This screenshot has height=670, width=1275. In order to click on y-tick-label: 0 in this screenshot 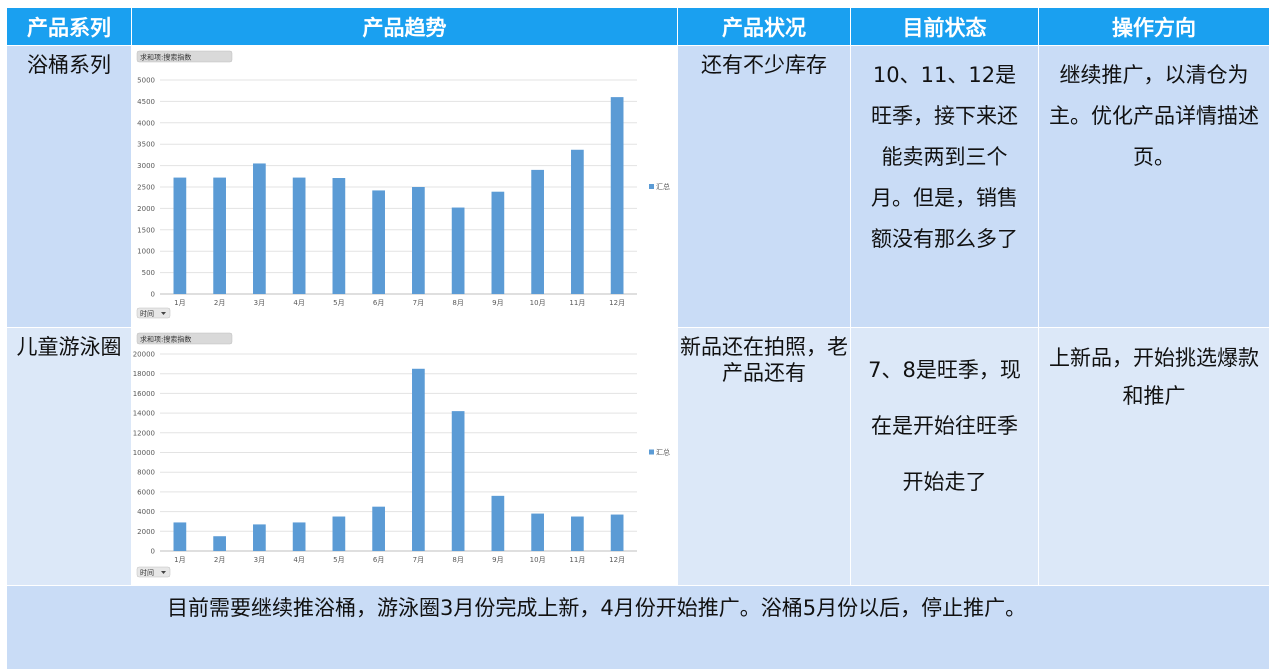, I will do `click(153, 552)`.